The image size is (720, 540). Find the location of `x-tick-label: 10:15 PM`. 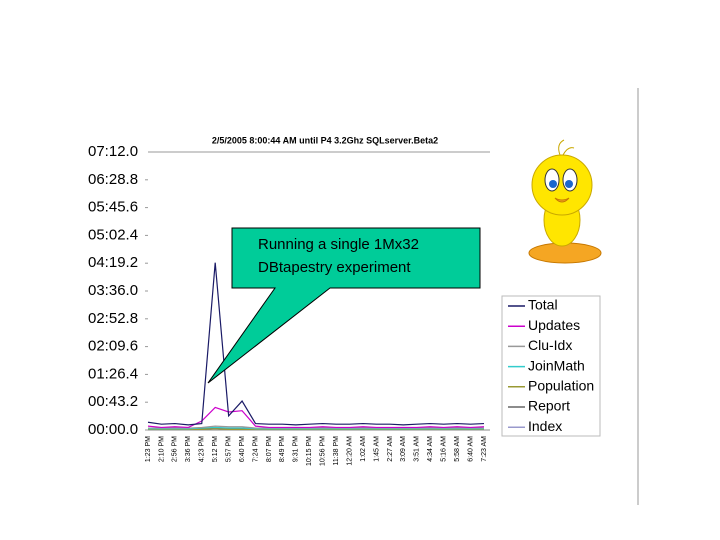

x-tick-label: 10:15 PM is located at coordinates (309, 451).